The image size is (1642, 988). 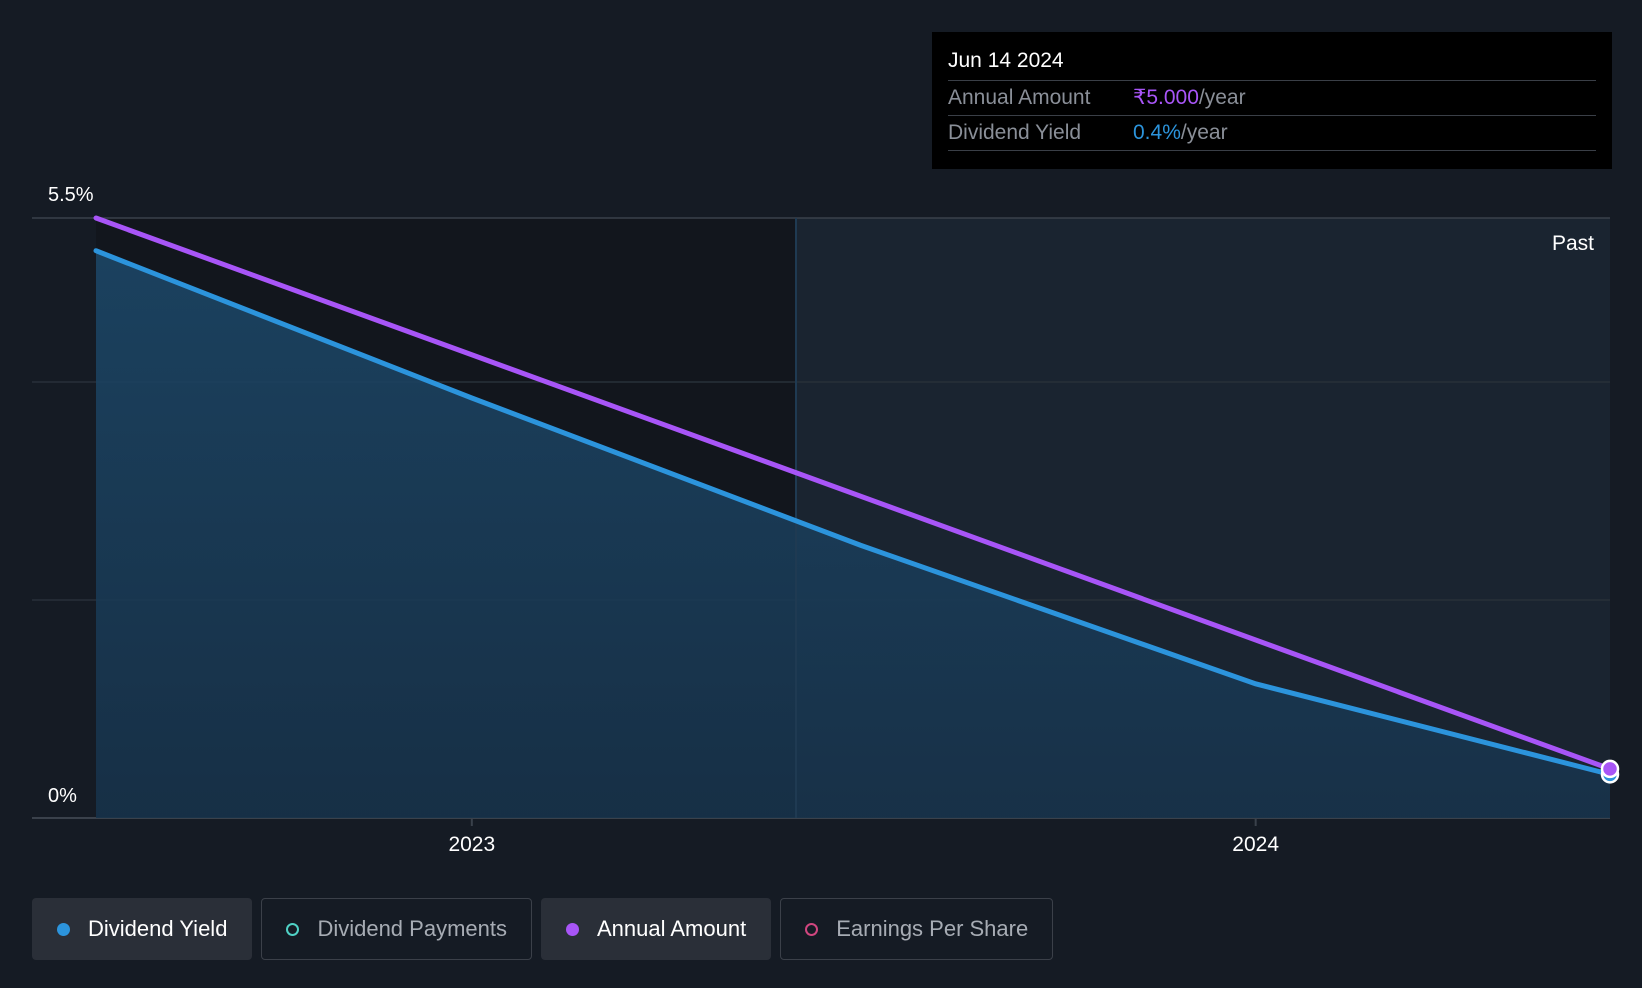 What do you see at coordinates (412, 928) in the screenshot?
I see `legend-label: Dividend Payments` at bounding box center [412, 928].